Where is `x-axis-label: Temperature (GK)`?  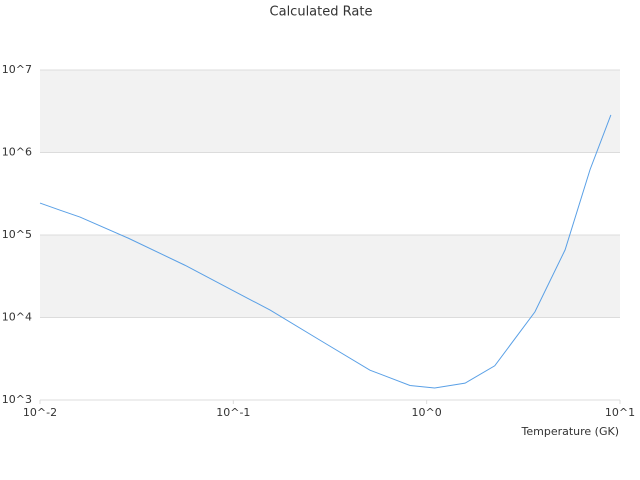
x-axis-label: Temperature (GK) is located at coordinates (570, 431).